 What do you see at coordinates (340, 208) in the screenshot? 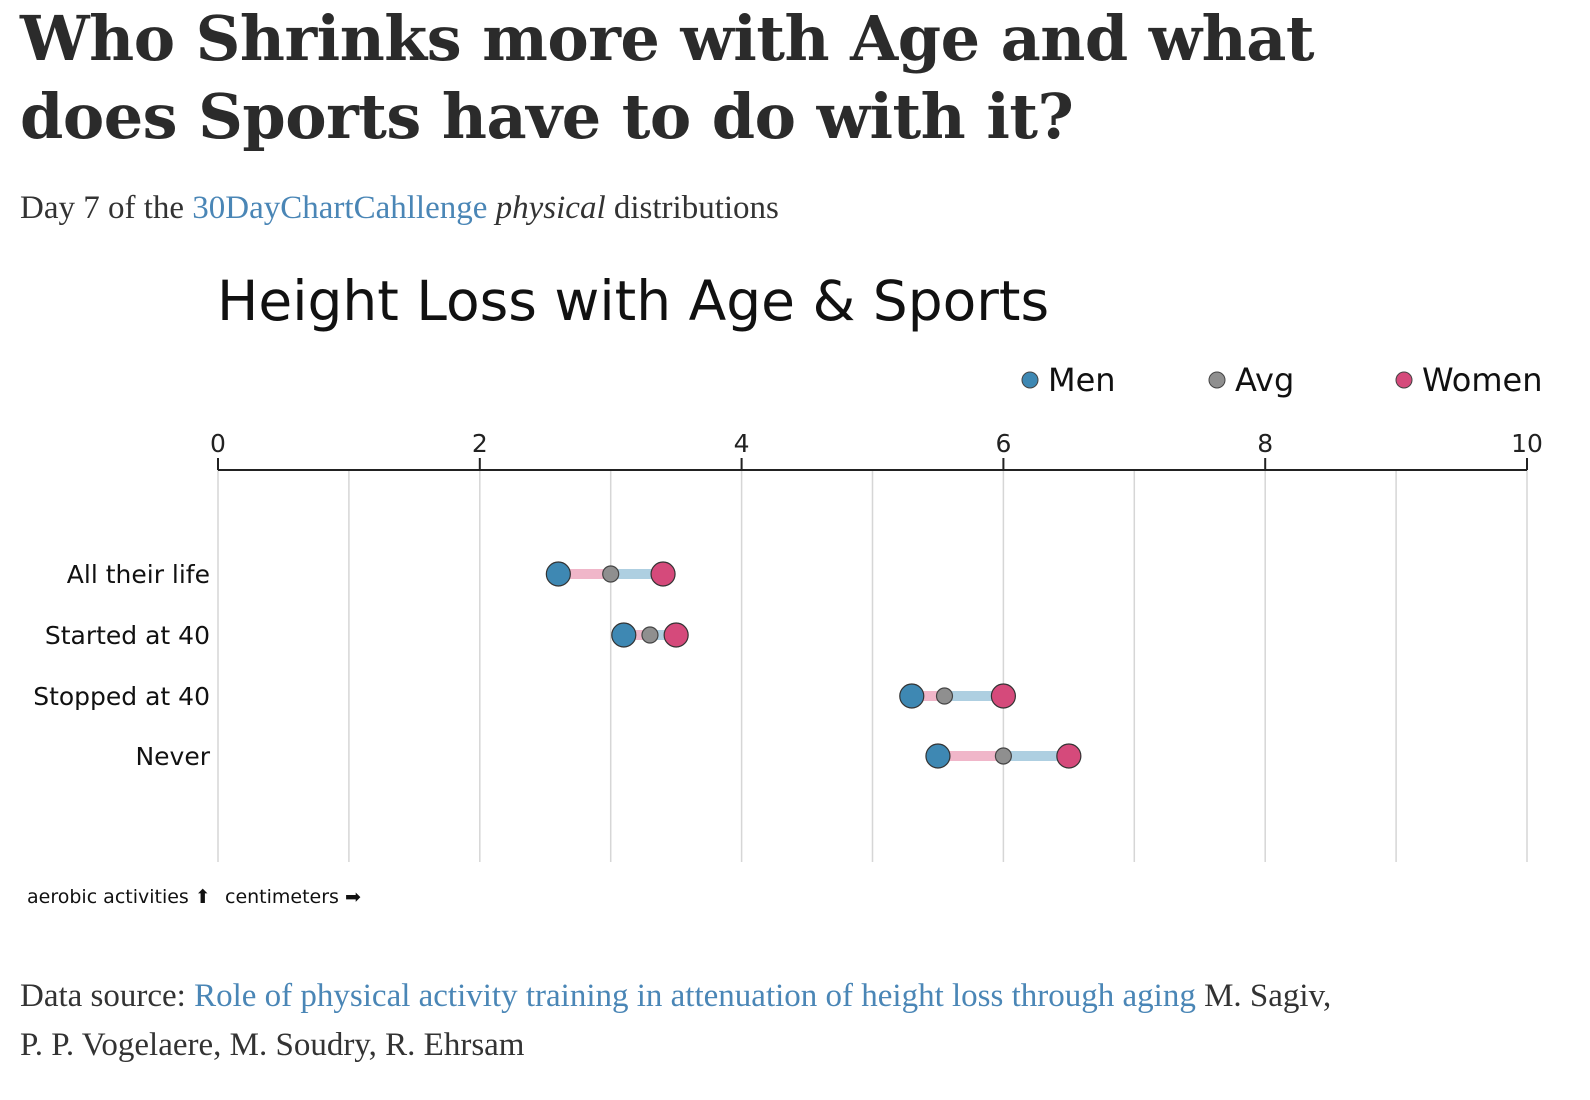
I see `challenge-link: 30DayChartCahllenge` at bounding box center [340, 208].